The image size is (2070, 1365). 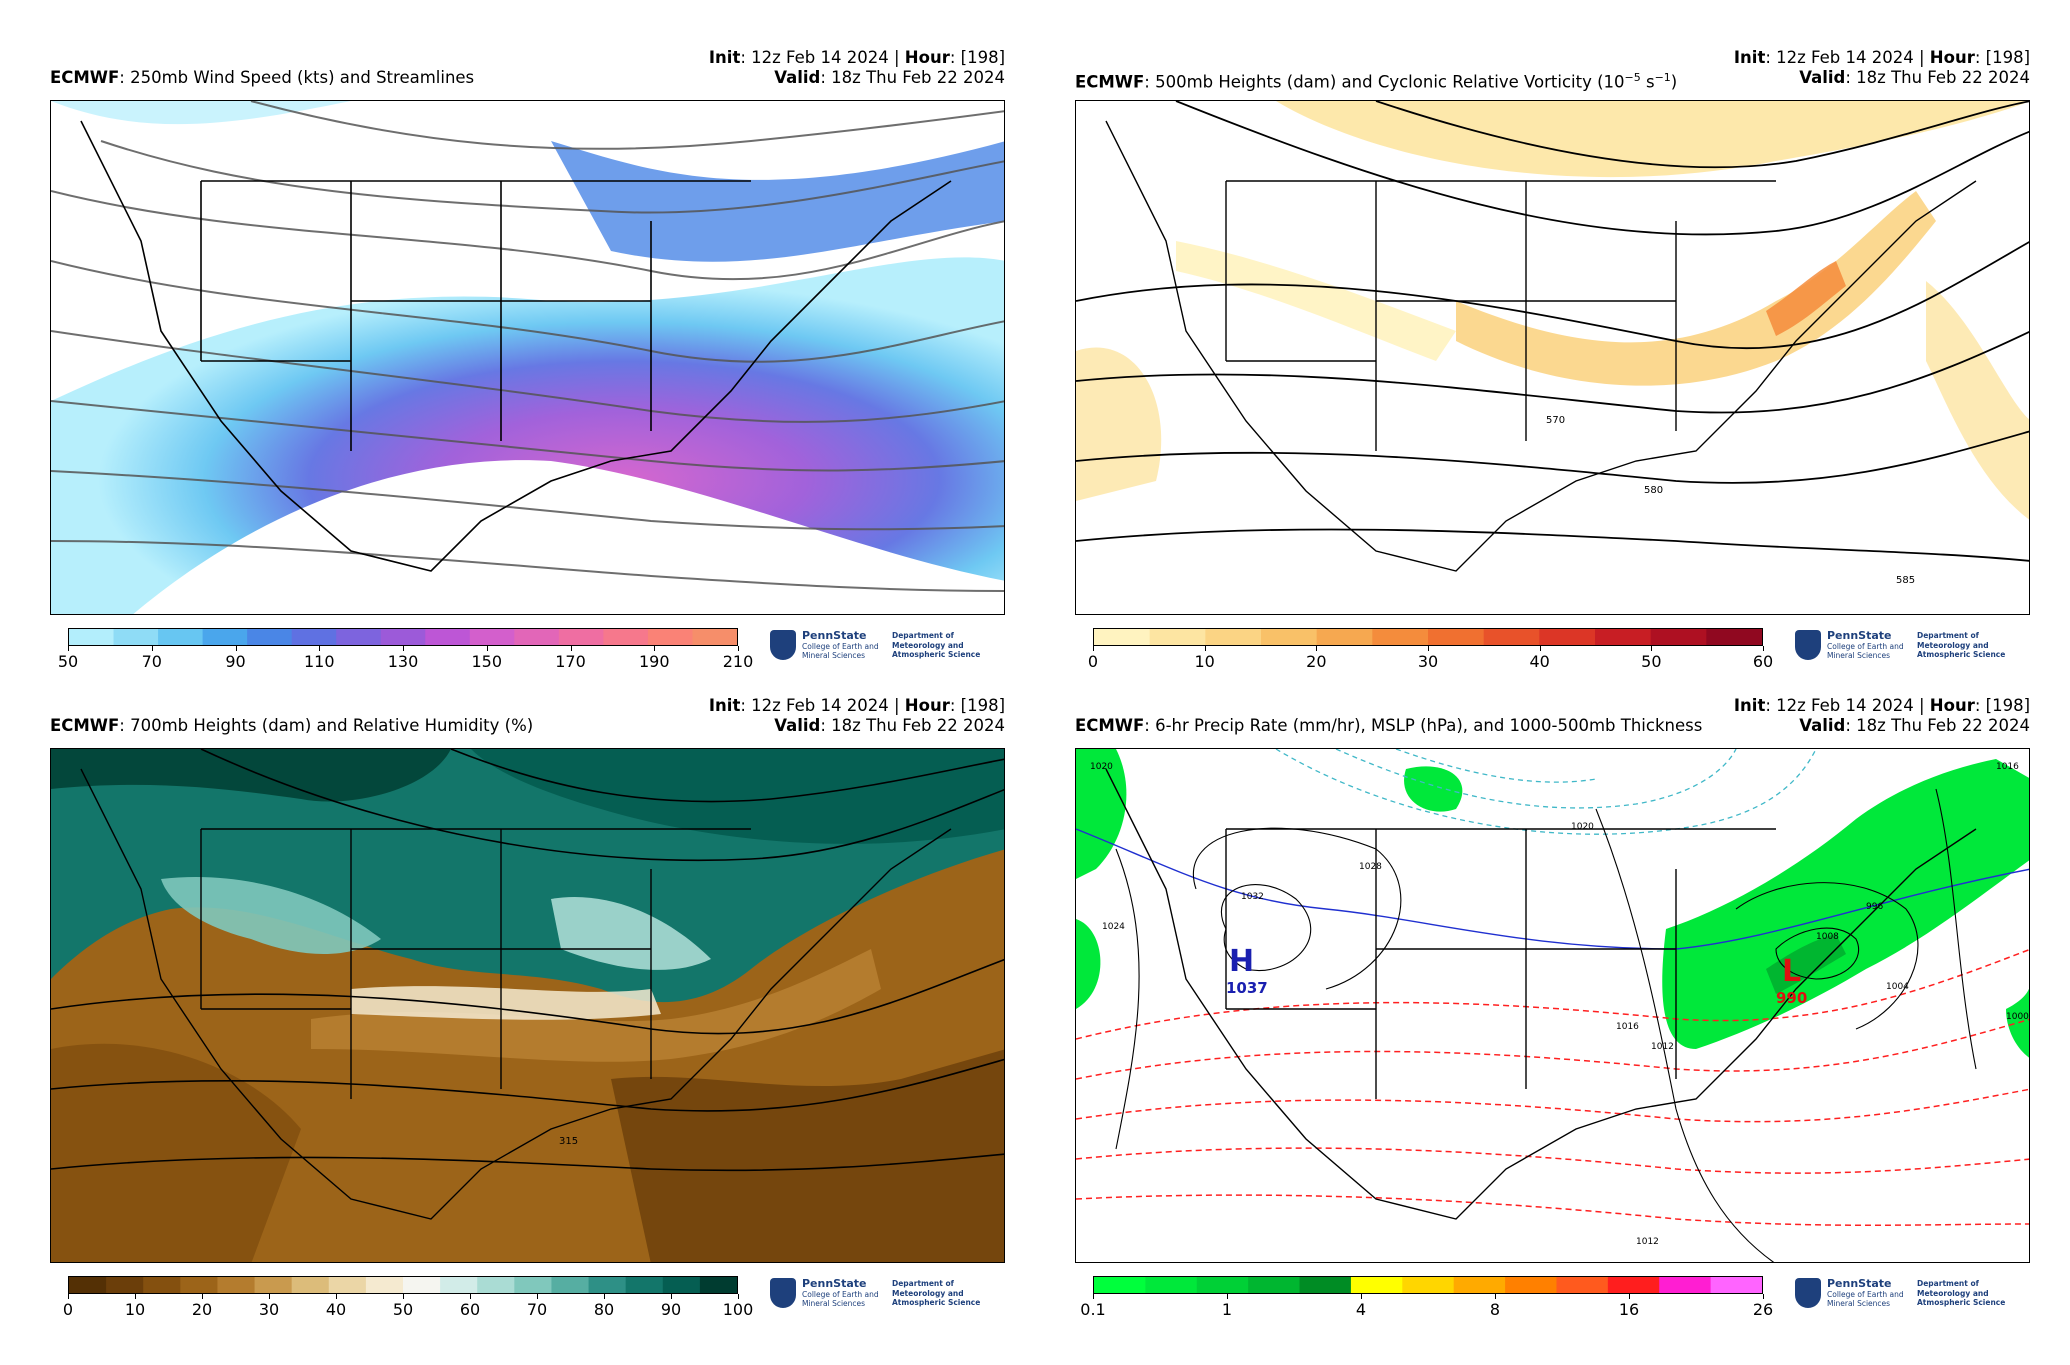 I want to click on title-sup2: −1, so click(x=1662, y=77).